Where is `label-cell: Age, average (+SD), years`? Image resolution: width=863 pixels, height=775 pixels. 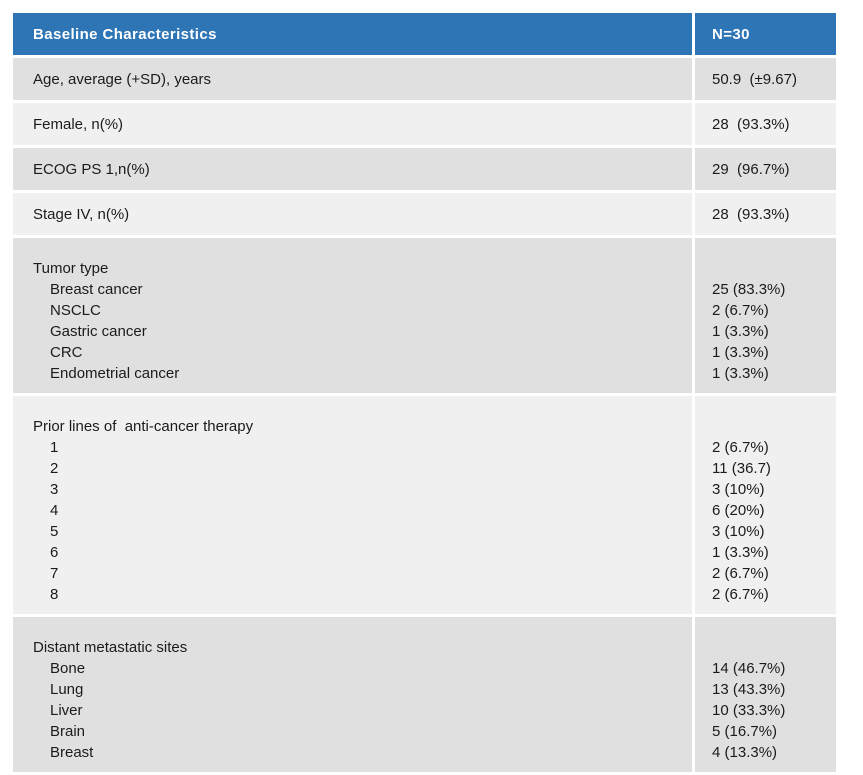 label-cell: Age, average (+SD), years is located at coordinates (352, 79).